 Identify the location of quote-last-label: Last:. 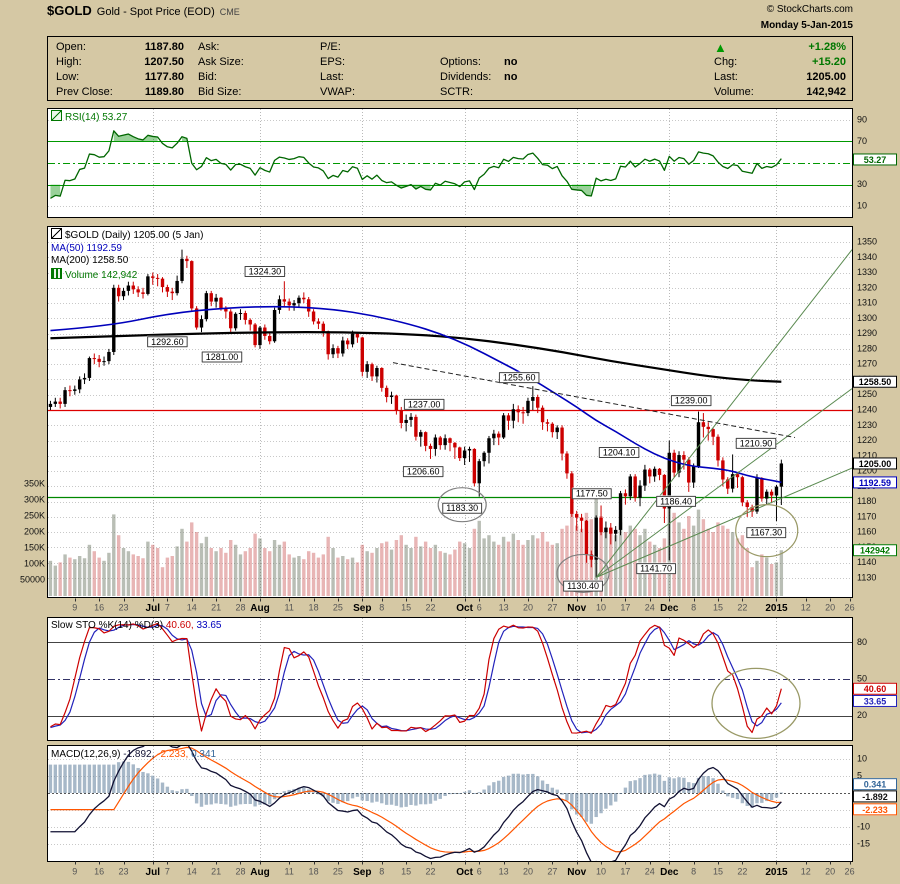
(332, 77).